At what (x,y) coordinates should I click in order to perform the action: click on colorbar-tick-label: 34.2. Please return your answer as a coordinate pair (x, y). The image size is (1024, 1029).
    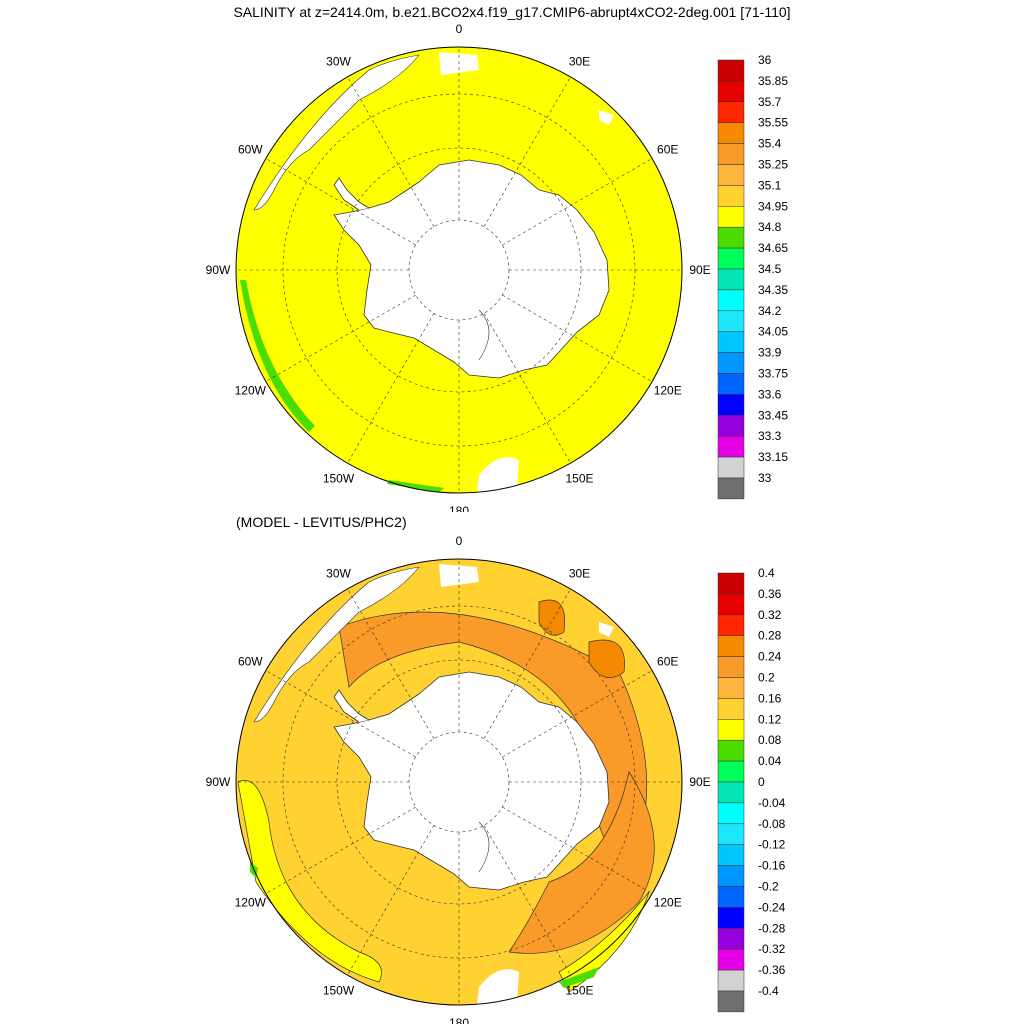
    Looking at the image, I should click on (770, 311).